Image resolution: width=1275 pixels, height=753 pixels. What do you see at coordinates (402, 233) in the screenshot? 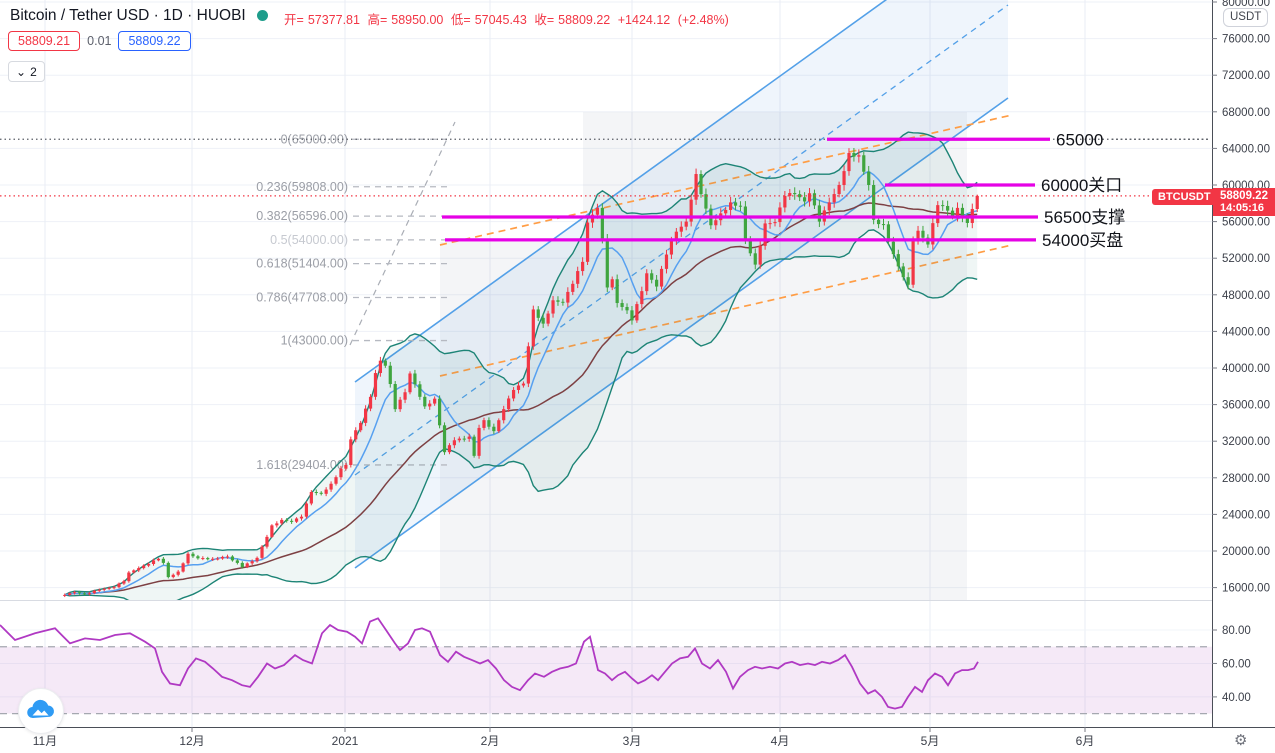
I see `gray-trend-line` at bounding box center [402, 233].